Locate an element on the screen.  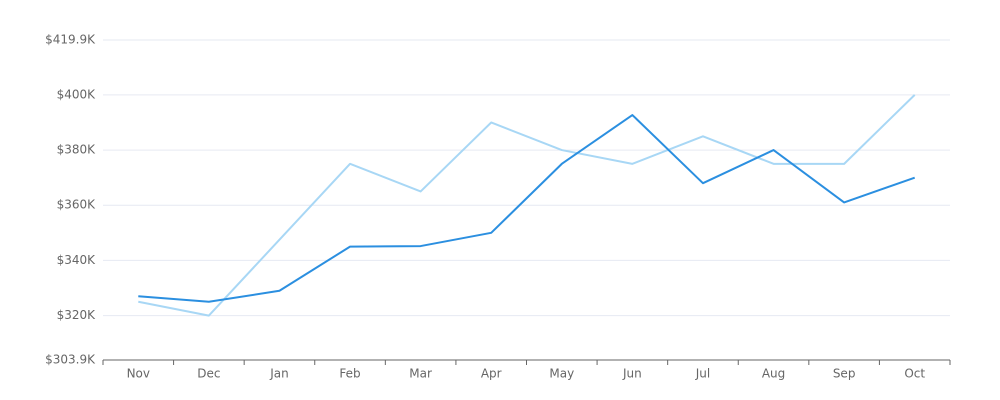
x-tick-label: Sep is located at coordinates (844, 374).